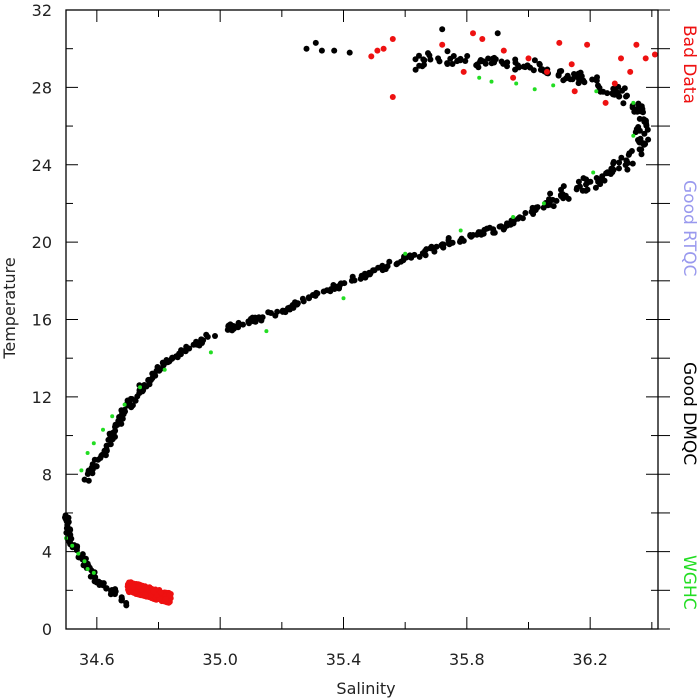 This screenshot has height=700, width=700. Describe the element at coordinates (47, 629) in the screenshot. I see `y-tick-label: 0` at that location.